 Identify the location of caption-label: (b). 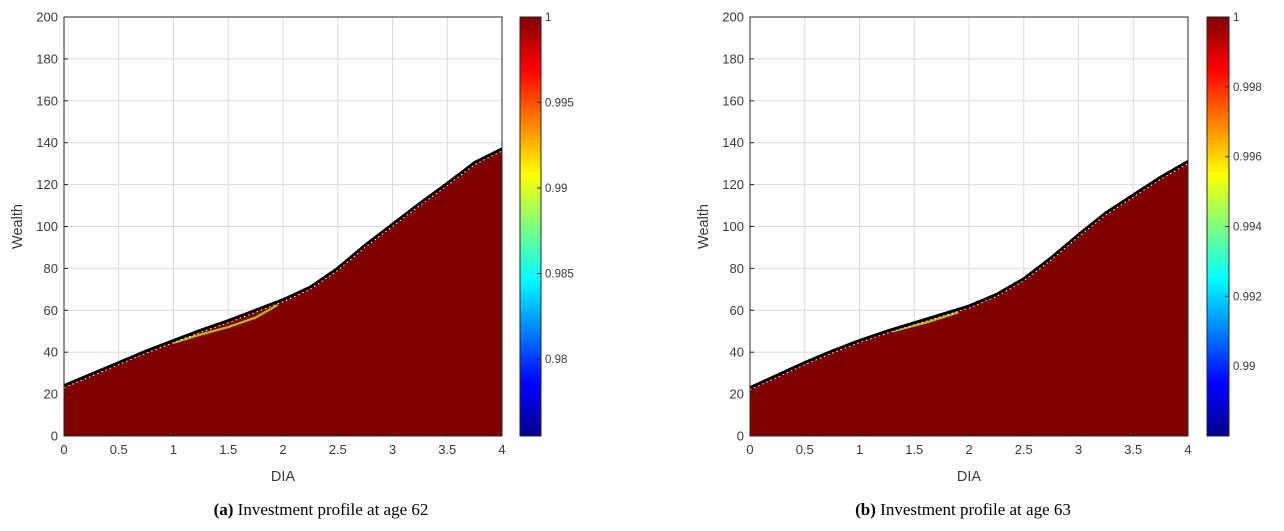
(865, 509).